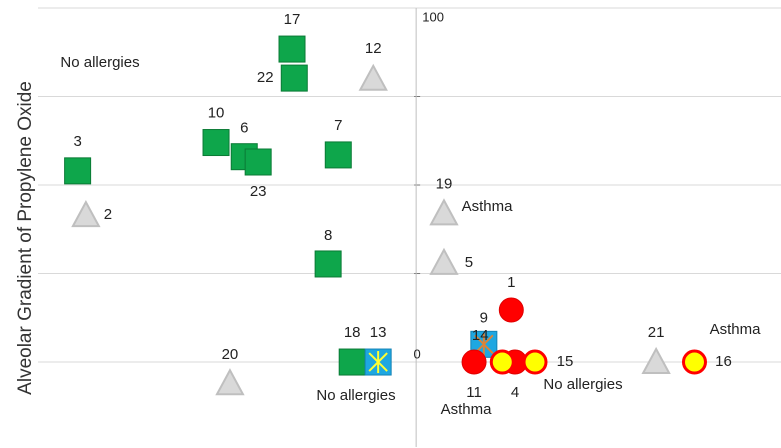  I want to click on point-label: 10, so click(216, 113).